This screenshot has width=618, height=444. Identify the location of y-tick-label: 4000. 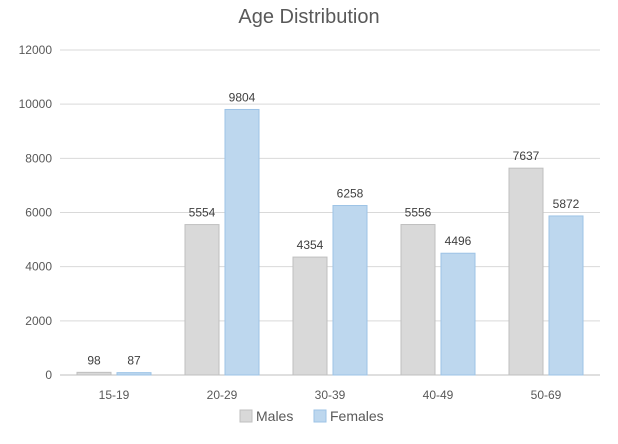
(38, 267).